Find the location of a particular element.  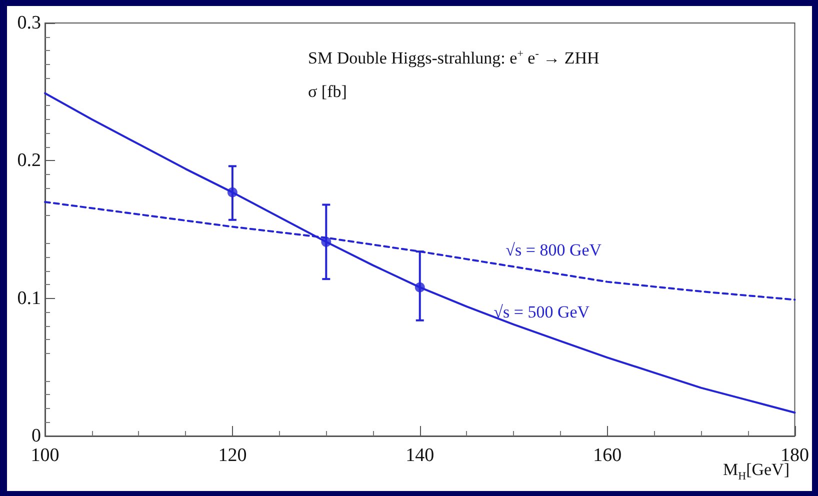

series-label: √s = 800 GeV is located at coordinates (554, 250).